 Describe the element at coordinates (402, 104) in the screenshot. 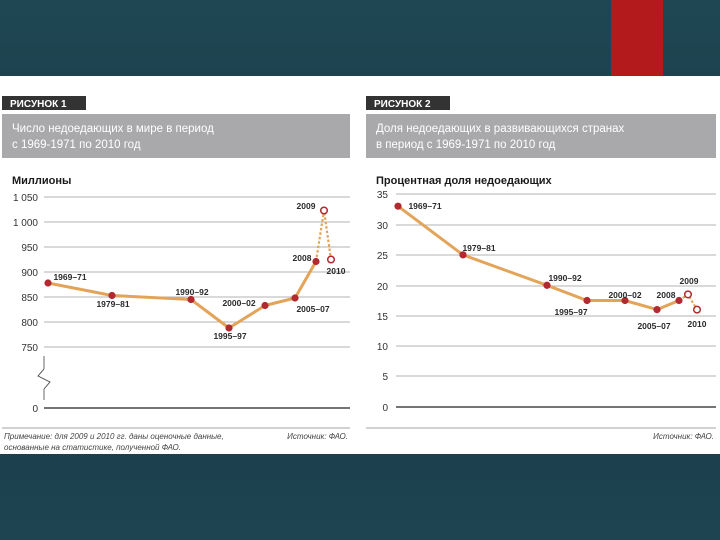

I see `figure-tag-label: РИСУНОК 2` at that location.